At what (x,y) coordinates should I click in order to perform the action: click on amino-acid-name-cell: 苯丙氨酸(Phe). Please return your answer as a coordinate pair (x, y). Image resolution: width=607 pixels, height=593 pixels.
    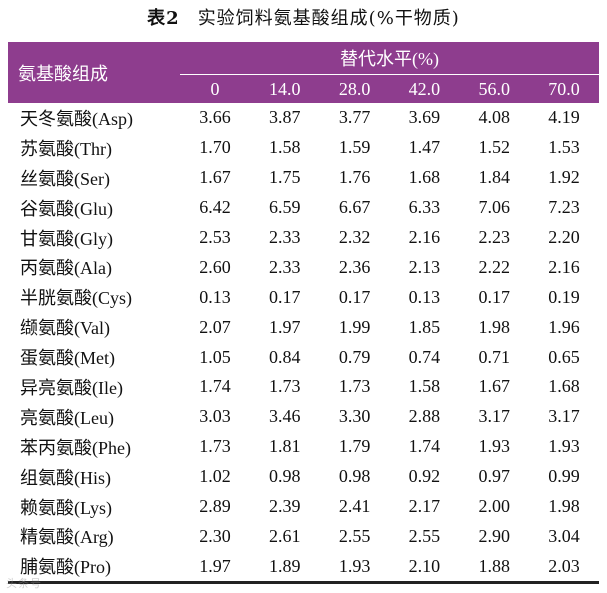
    Looking at the image, I should click on (75, 447).